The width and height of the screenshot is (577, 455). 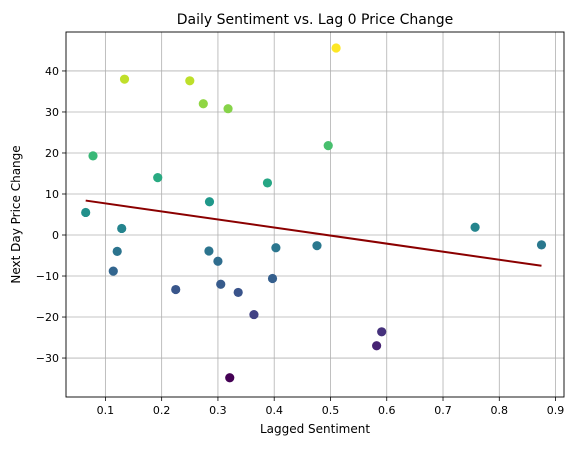 I want to click on y-tick-label: −30, so click(x=47, y=358).